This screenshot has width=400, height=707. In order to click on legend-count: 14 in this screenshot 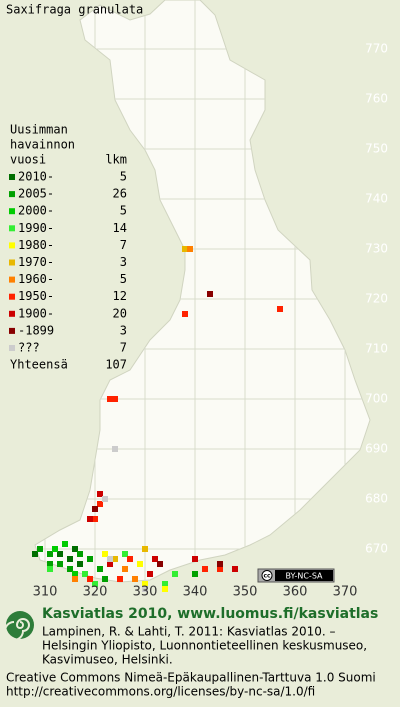, I will do `click(120, 228)`.